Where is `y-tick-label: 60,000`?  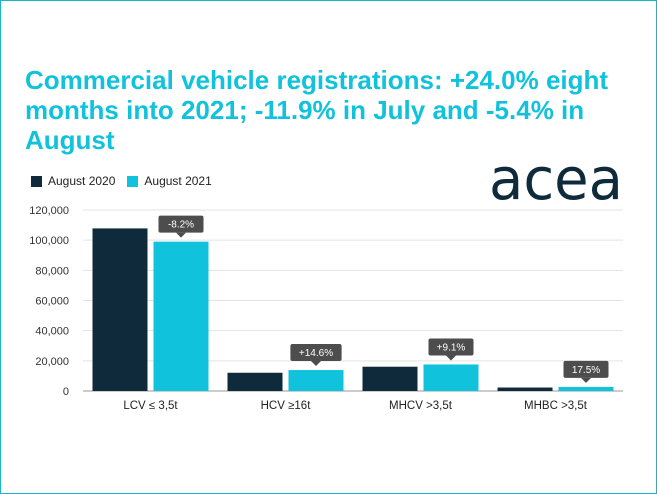
y-tick-label: 60,000 is located at coordinates (52, 302).